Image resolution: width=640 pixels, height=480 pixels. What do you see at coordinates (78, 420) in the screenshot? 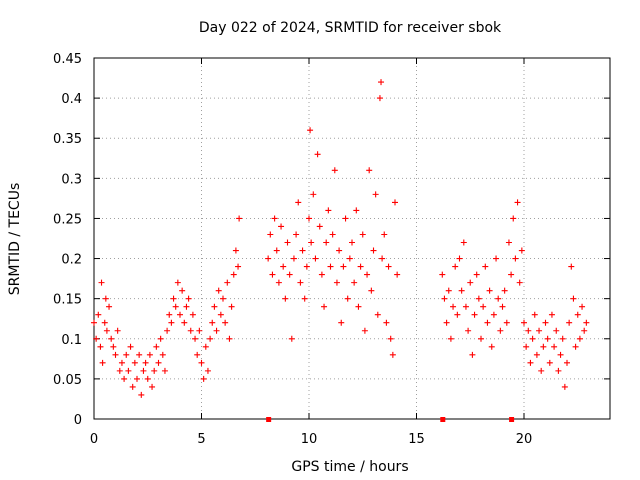
I see `y-tick-label: 0` at bounding box center [78, 420].